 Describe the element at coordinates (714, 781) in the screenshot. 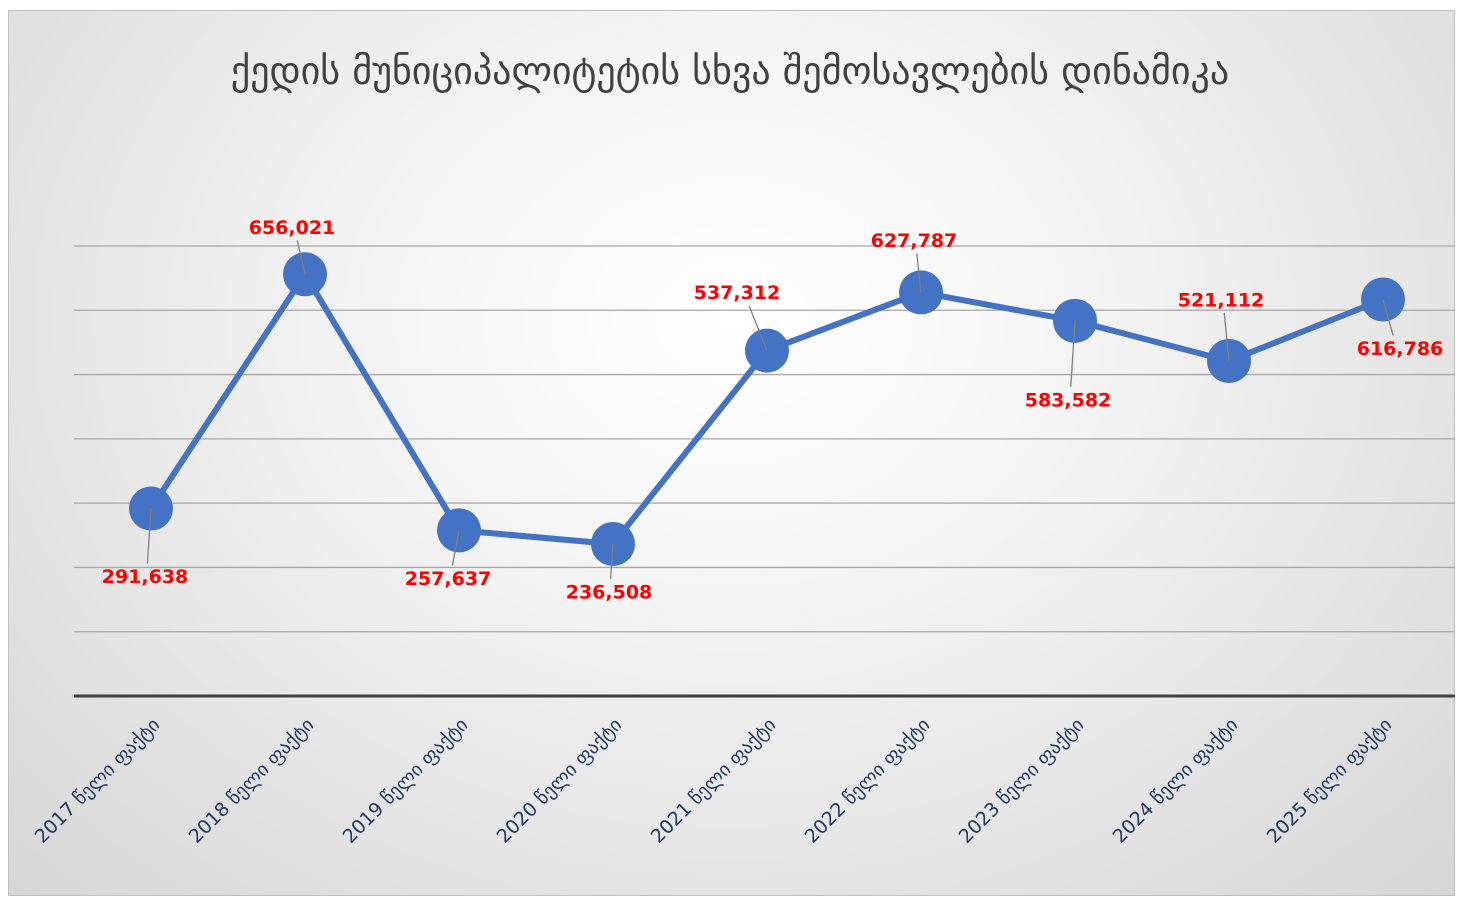

I see `x-tick-label: 2021 წელი ფაქტი` at that location.